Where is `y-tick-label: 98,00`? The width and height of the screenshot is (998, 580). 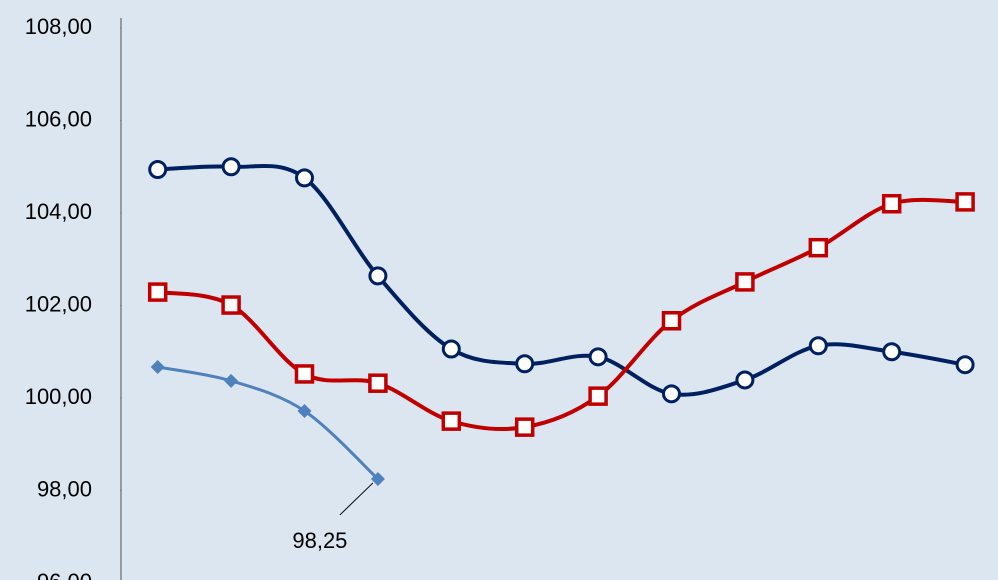
y-tick-label: 98,00 is located at coordinates (64, 488).